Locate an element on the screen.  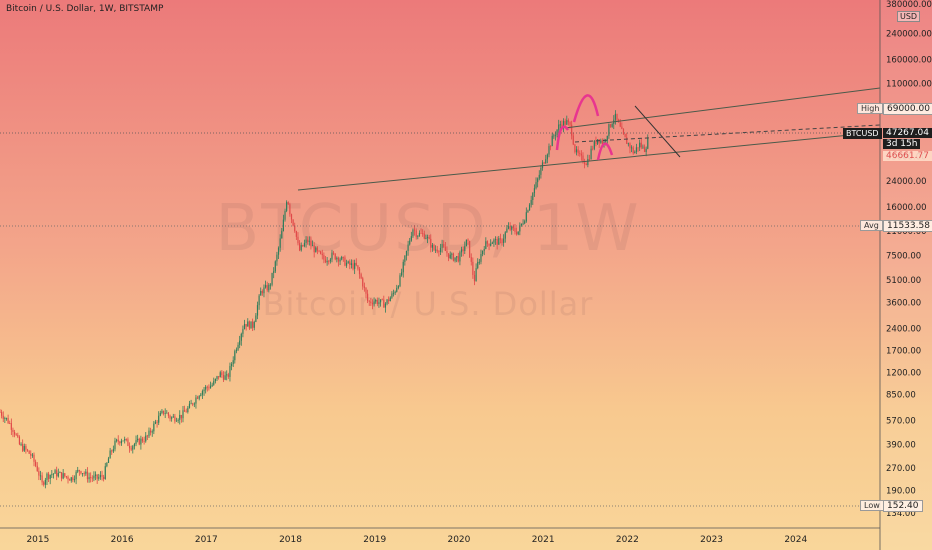
head-shoulders-head-arc is located at coordinates (586, 108).